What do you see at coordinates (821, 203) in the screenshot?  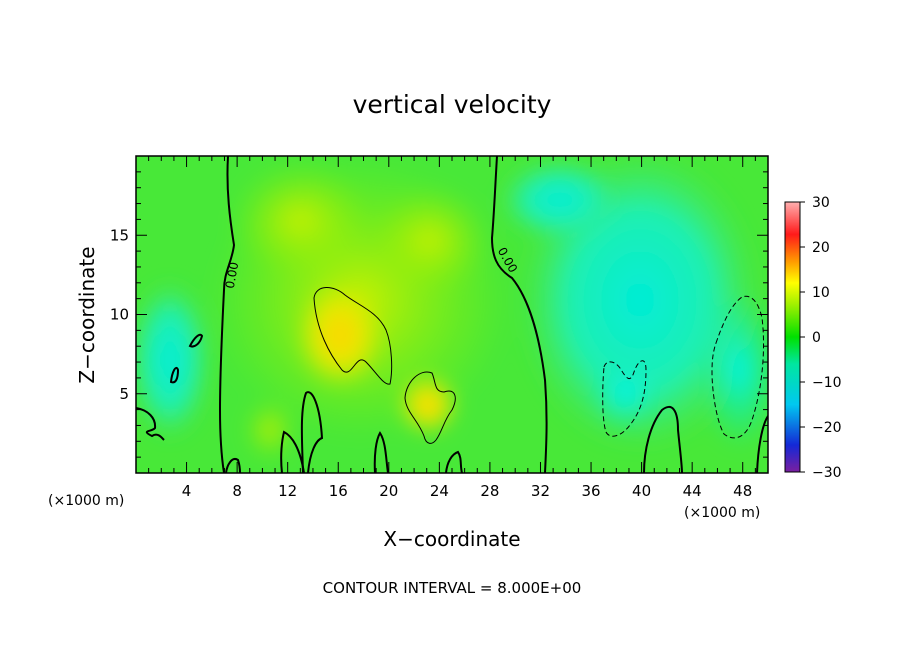 I see `colorbar-tick-label: 30` at bounding box center [821, 203].